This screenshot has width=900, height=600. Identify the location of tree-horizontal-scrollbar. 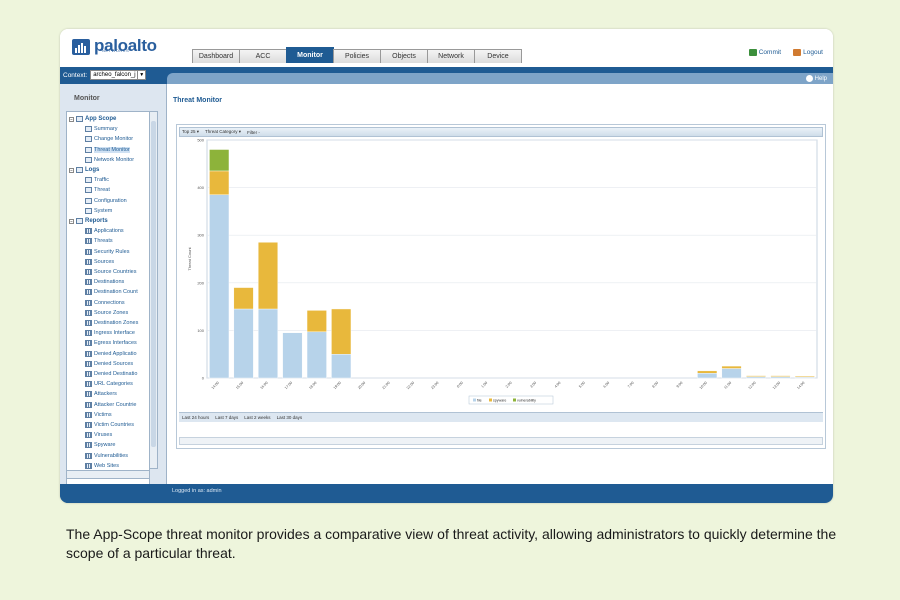
(108, 474).